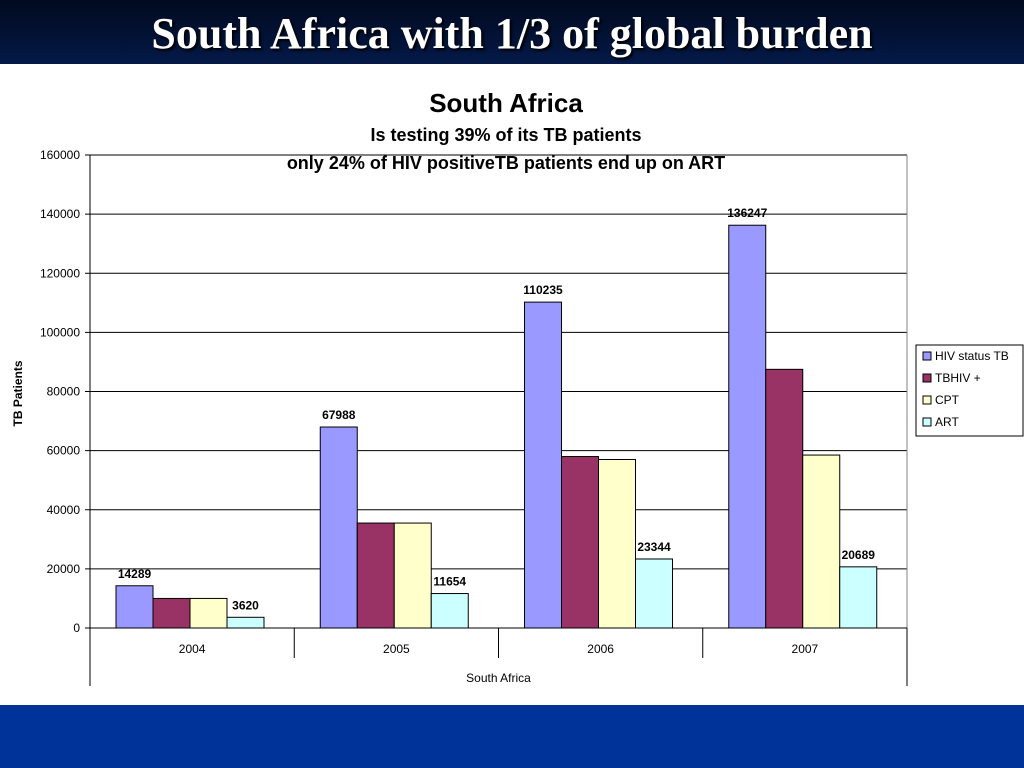  I want to click on slide-footer, so click(512, 736).